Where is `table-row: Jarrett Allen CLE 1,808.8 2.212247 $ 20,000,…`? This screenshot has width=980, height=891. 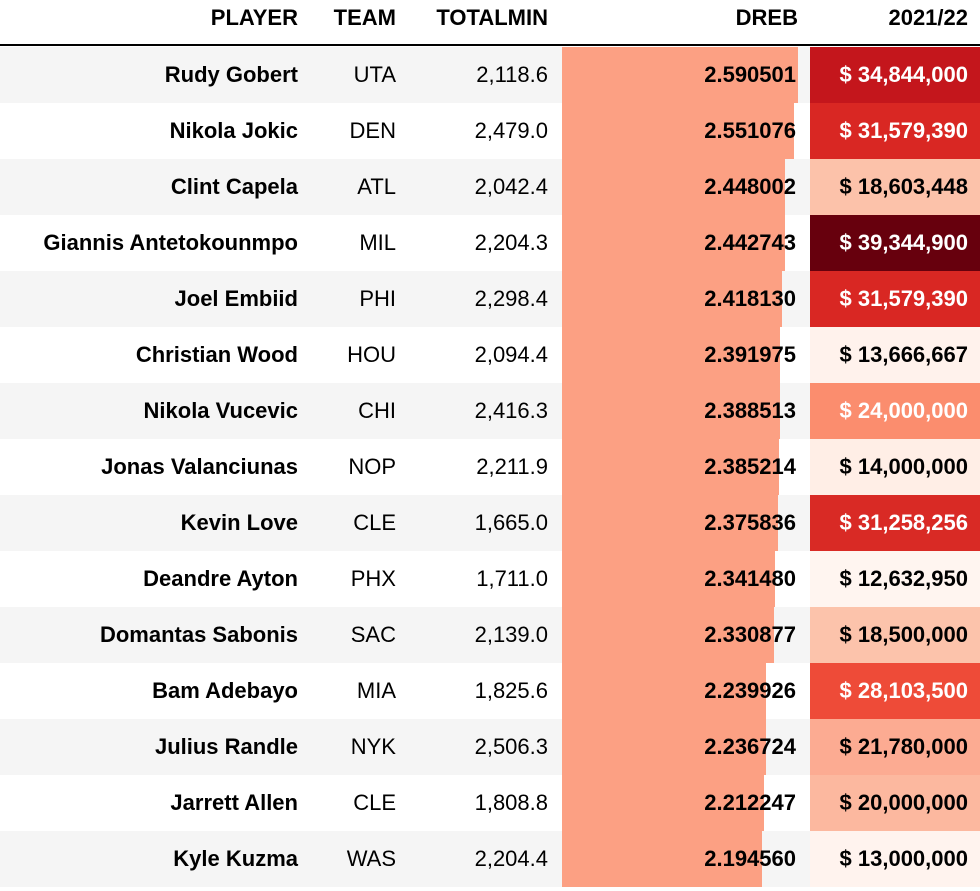 table-row: Jarrett Allen CLE 1,808.8 2.212247 $ 20,000,… is located at coordinates (490, 803).